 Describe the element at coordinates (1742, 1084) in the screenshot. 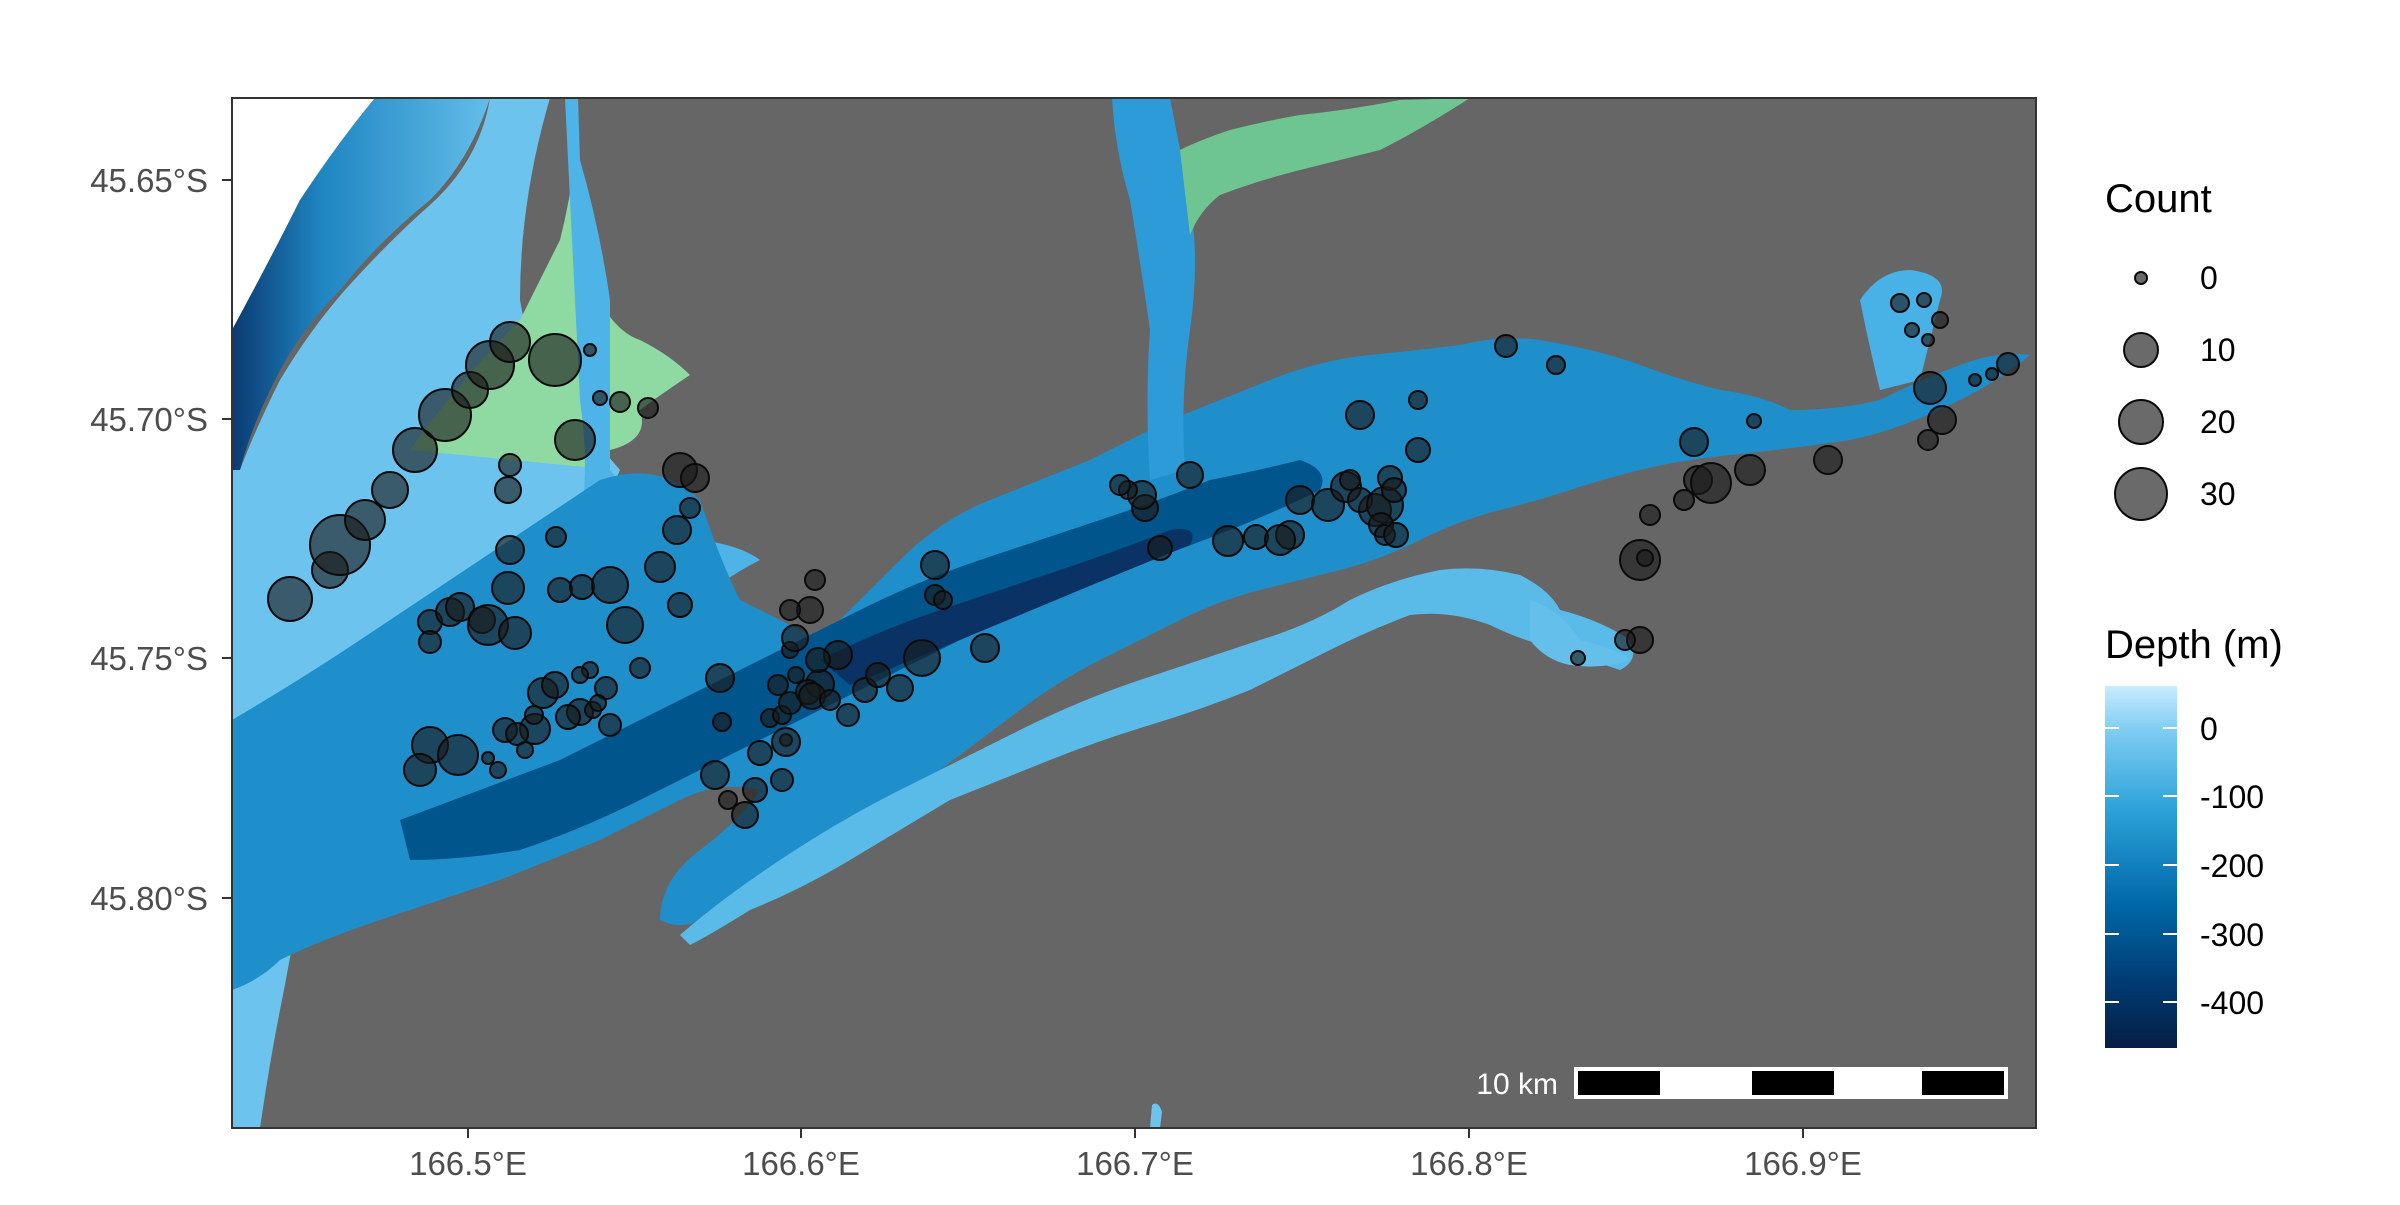

I see `scale-bar: 10 km` at that location.